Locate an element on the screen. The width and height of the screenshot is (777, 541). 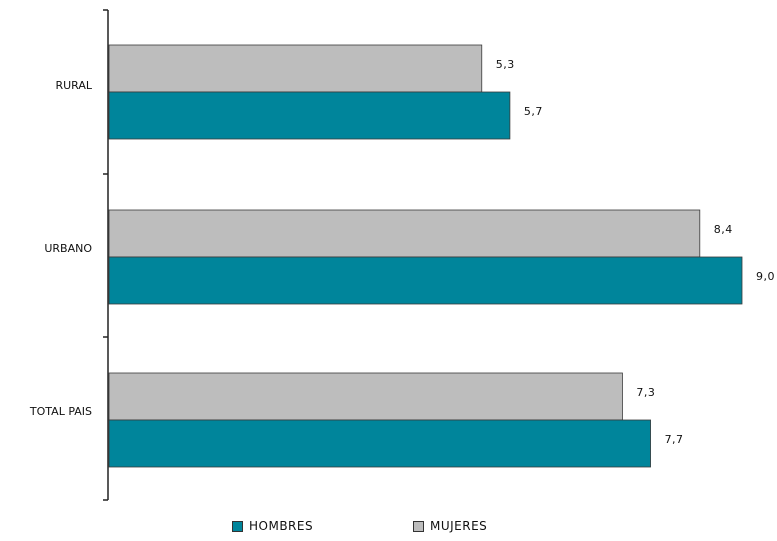
legend-swatch-hombres is located at coordinates (237, 526).